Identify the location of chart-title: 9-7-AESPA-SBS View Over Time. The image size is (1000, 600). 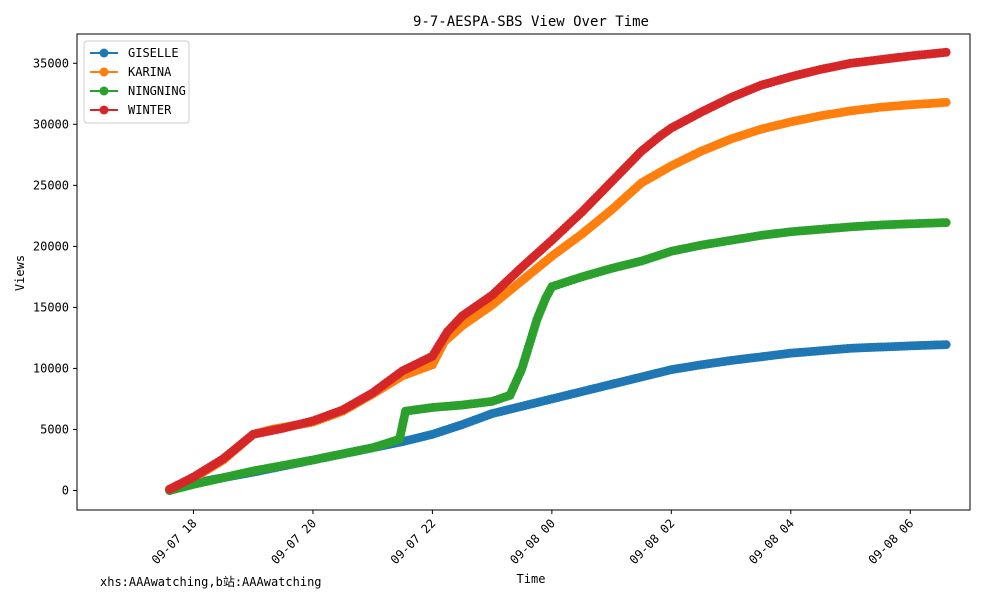
(531, 22).